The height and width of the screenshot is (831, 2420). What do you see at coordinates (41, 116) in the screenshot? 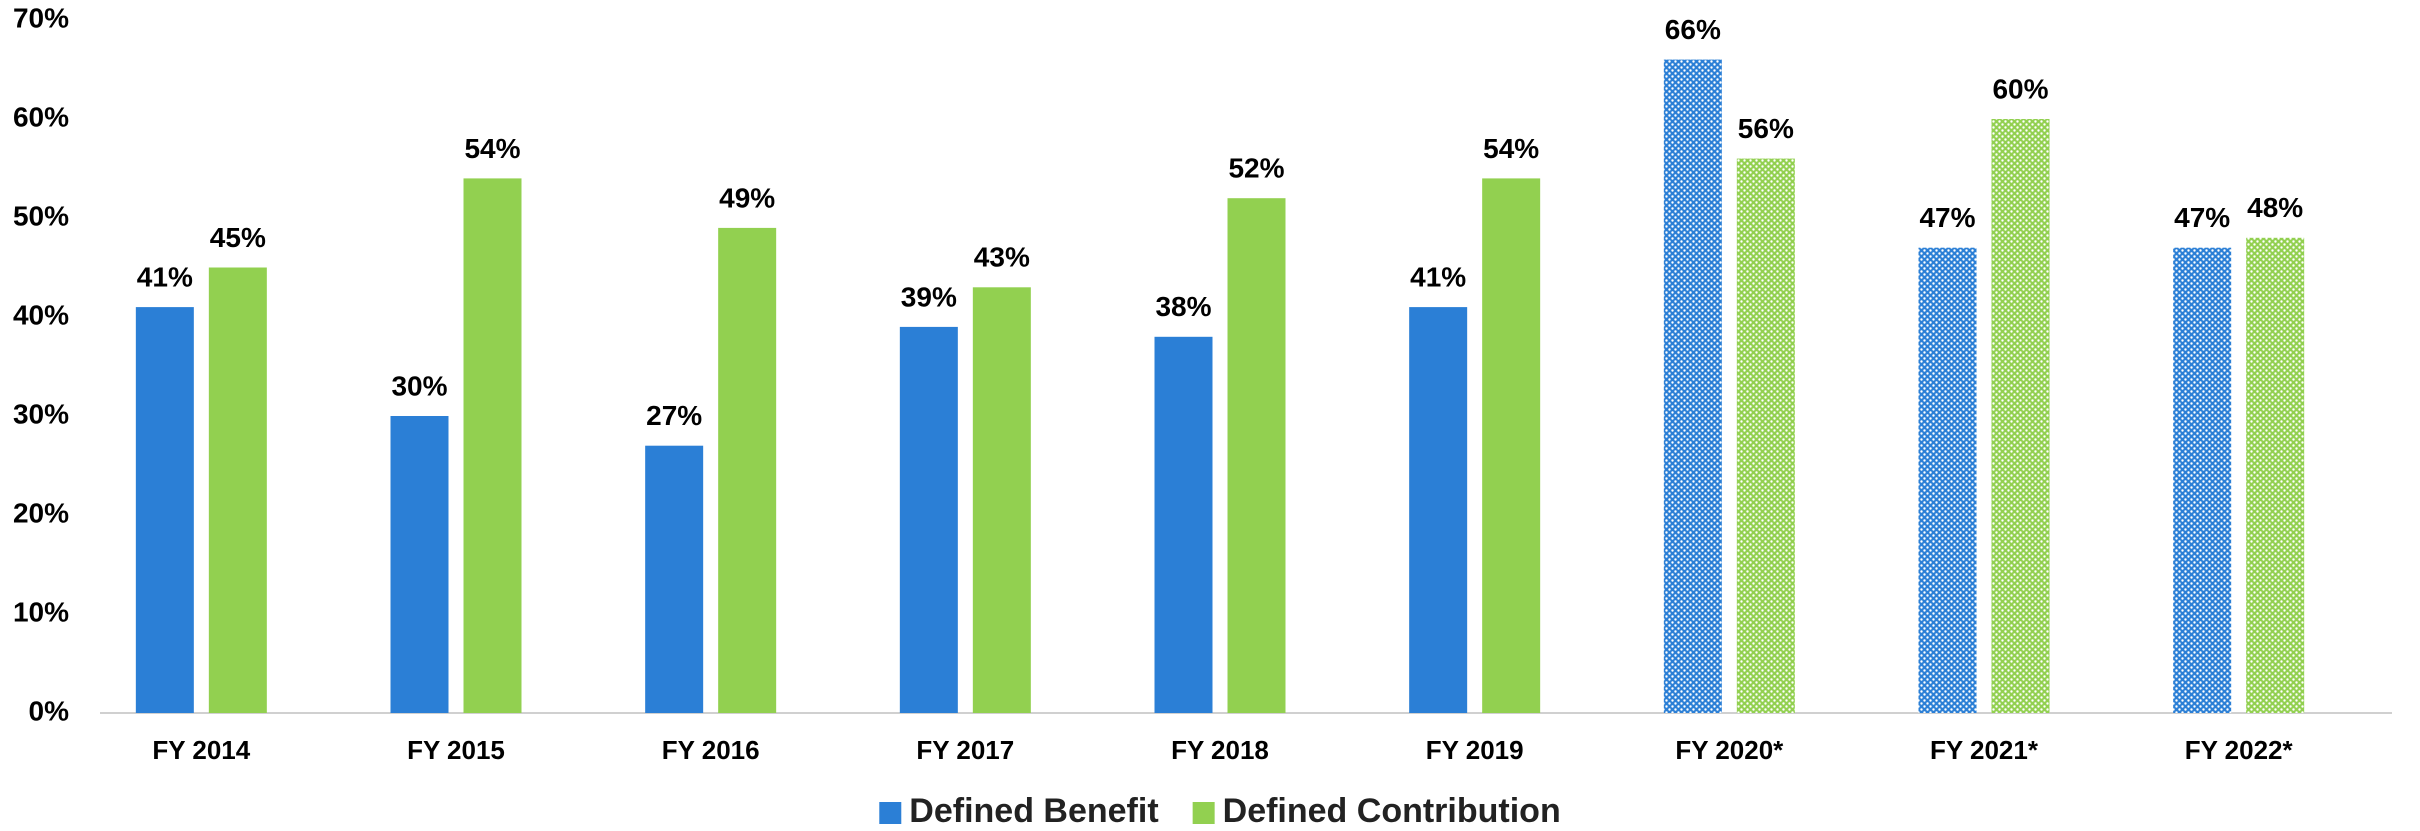
I see `y-tick-label: 60%` at bounding box center [41, 116].